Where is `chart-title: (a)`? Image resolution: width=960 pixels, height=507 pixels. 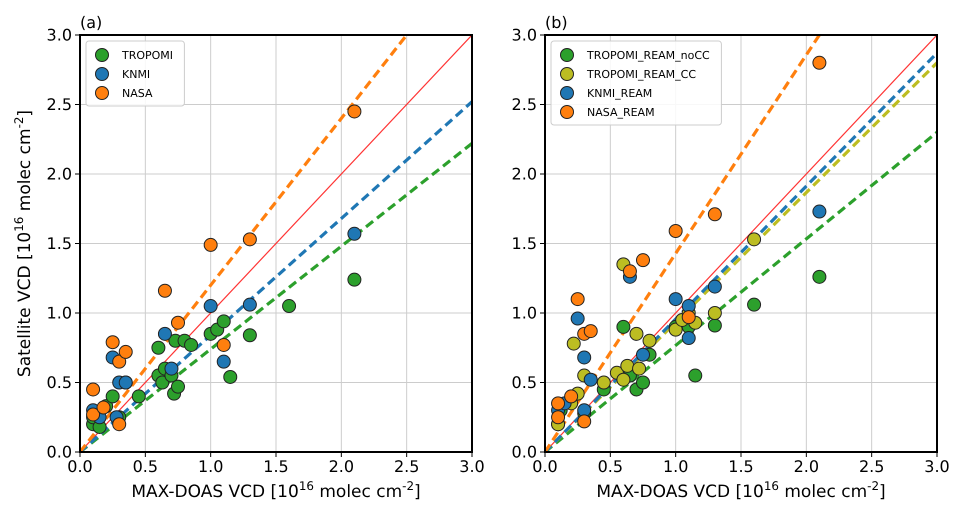 chart-title: (a) is located at coordinates (91, 22).